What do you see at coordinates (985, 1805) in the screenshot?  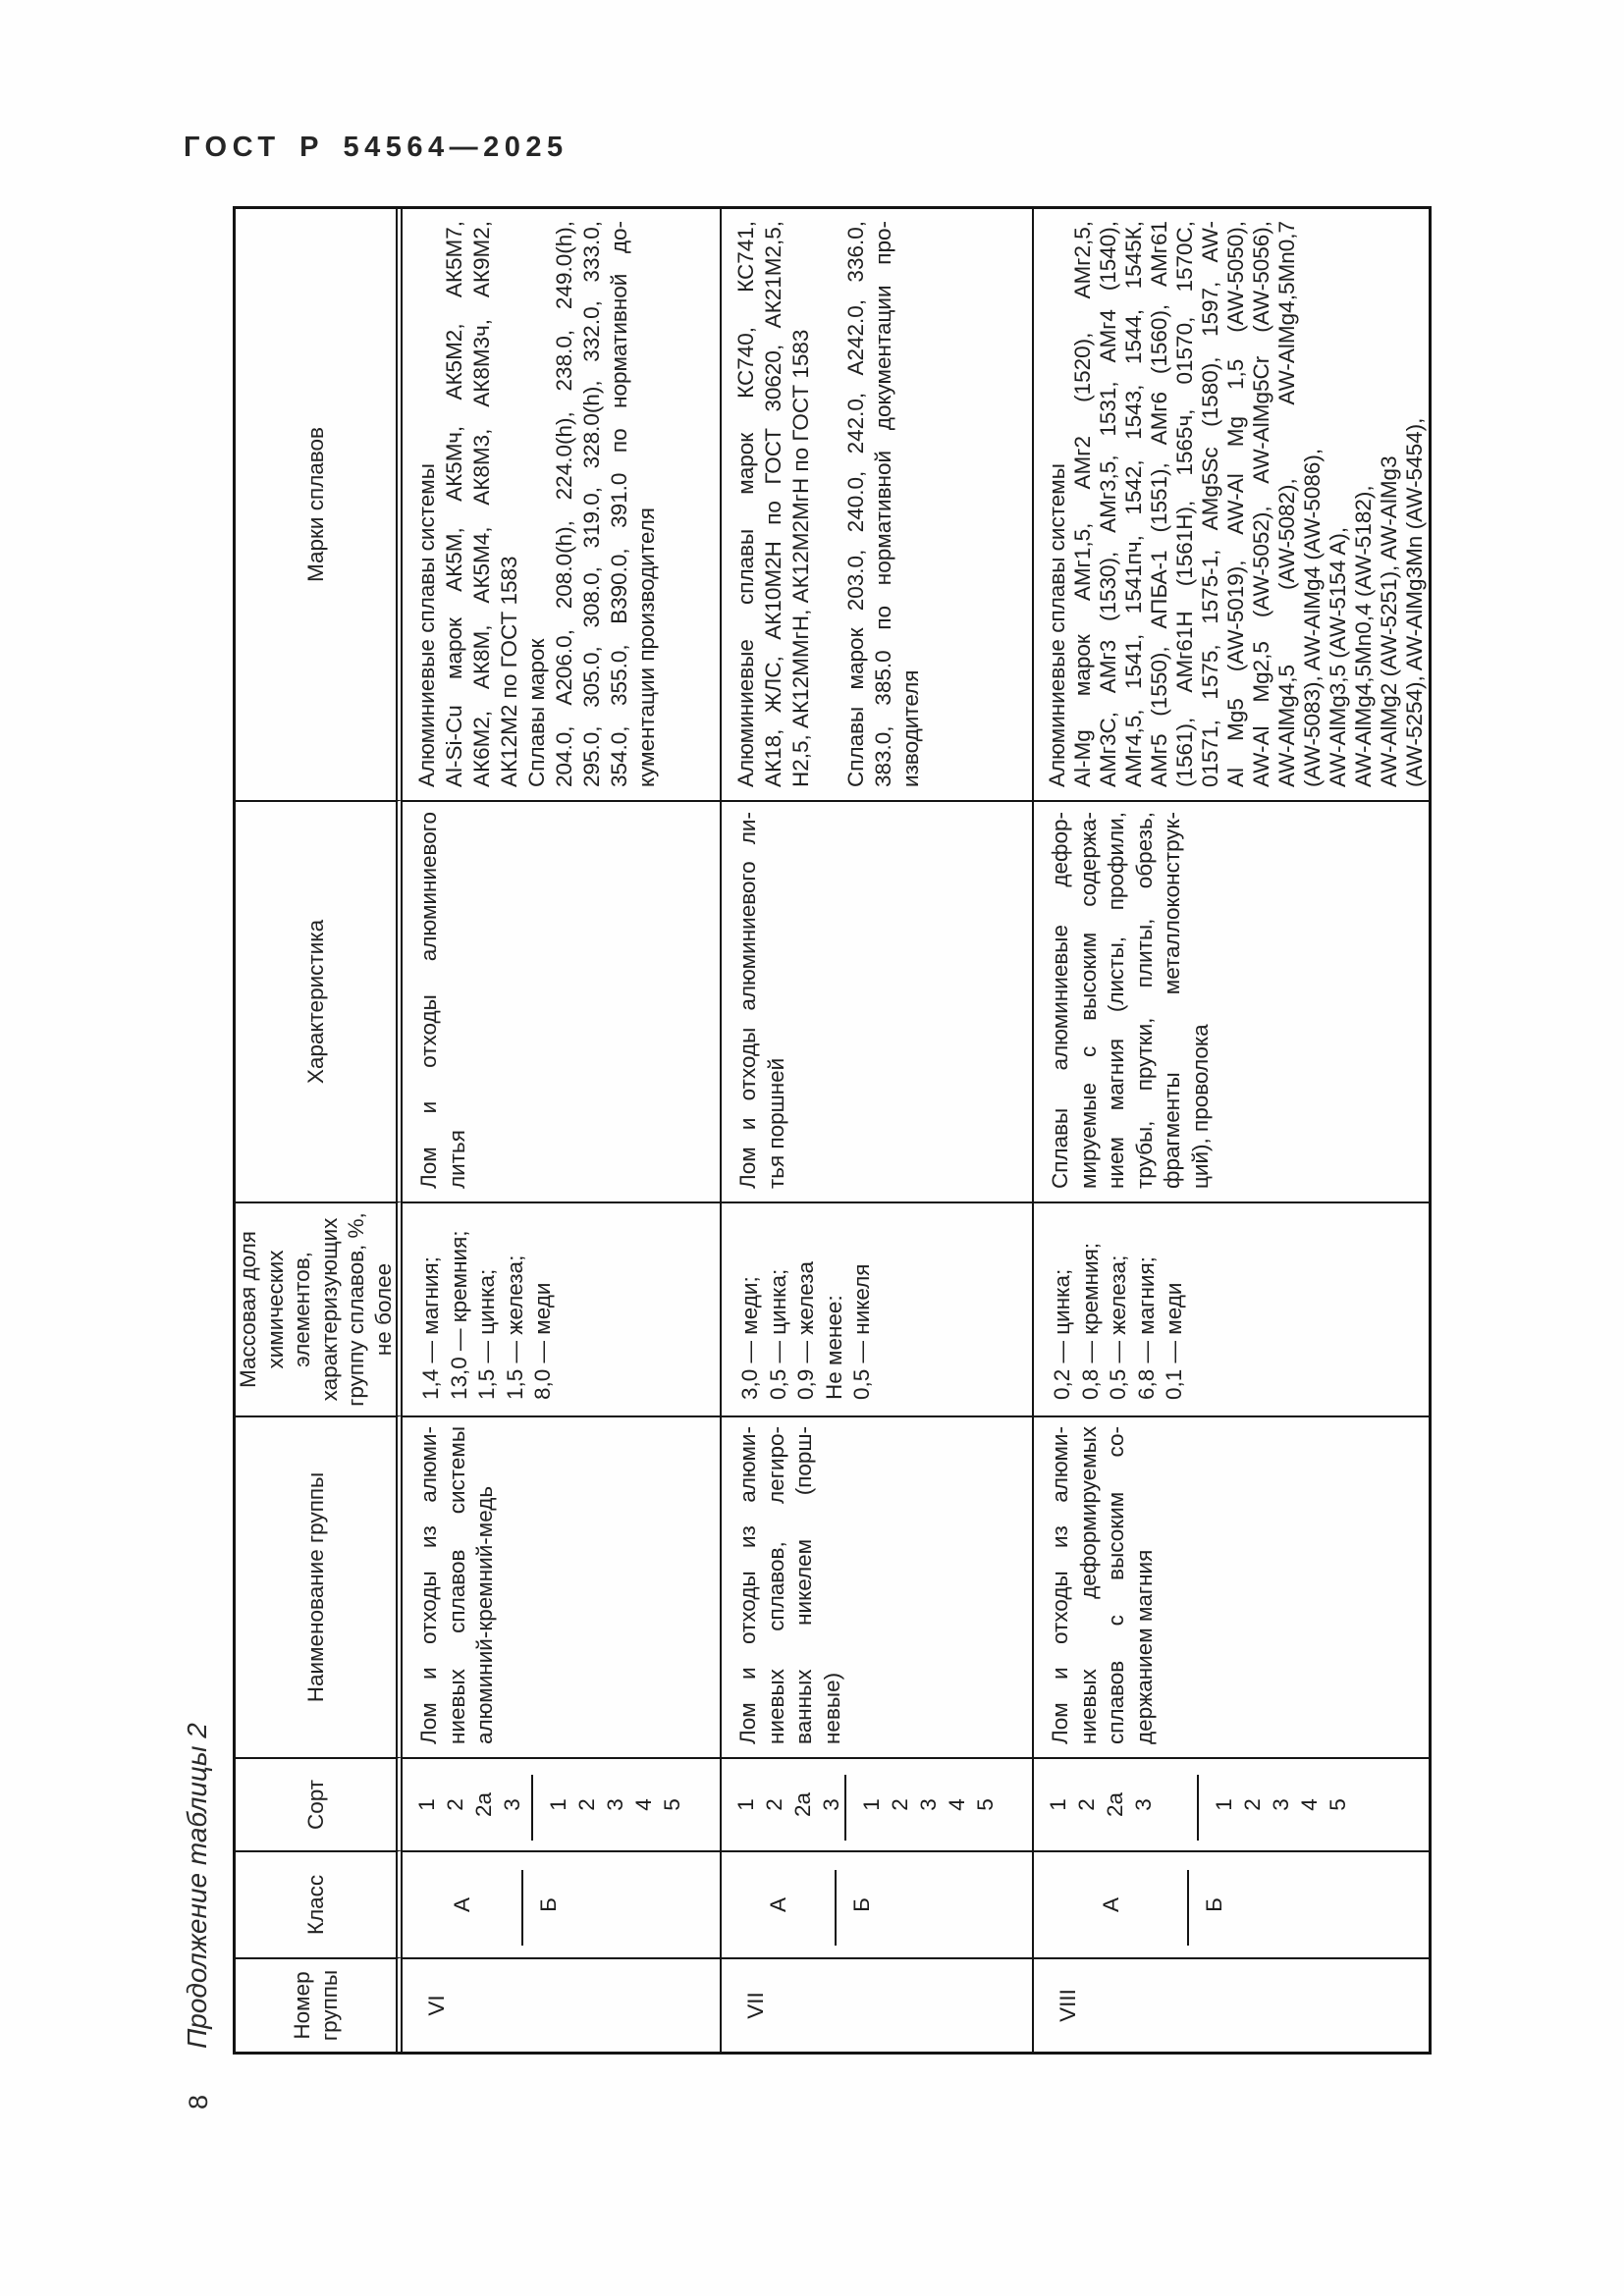 I see `sort-value: 5` at bounding box center [985, 1805].